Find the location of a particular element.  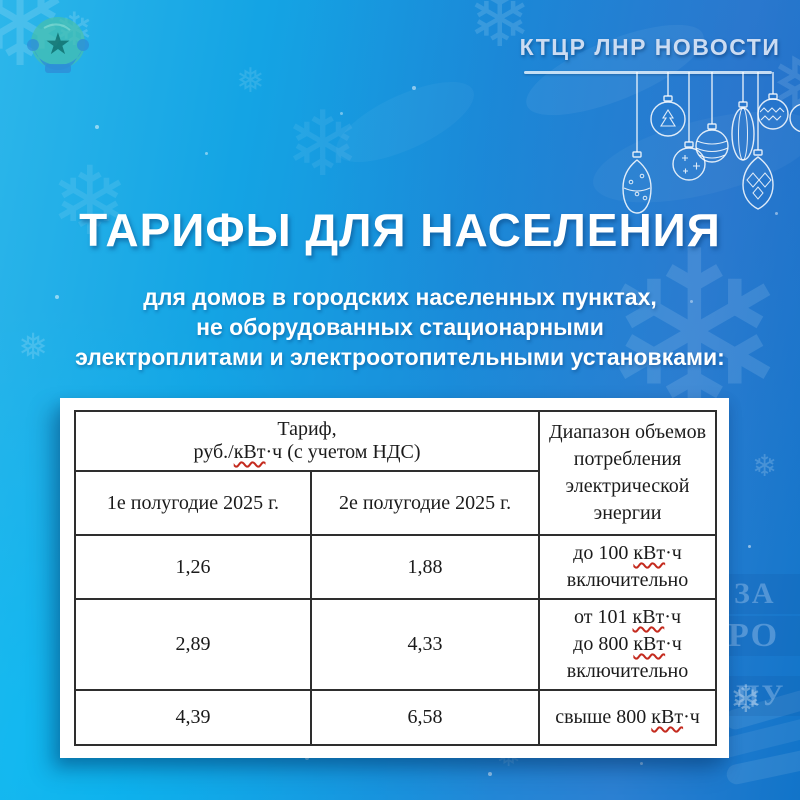

range-cell: до 100 кВт·ч включительно is located at coordinates (628, 567).